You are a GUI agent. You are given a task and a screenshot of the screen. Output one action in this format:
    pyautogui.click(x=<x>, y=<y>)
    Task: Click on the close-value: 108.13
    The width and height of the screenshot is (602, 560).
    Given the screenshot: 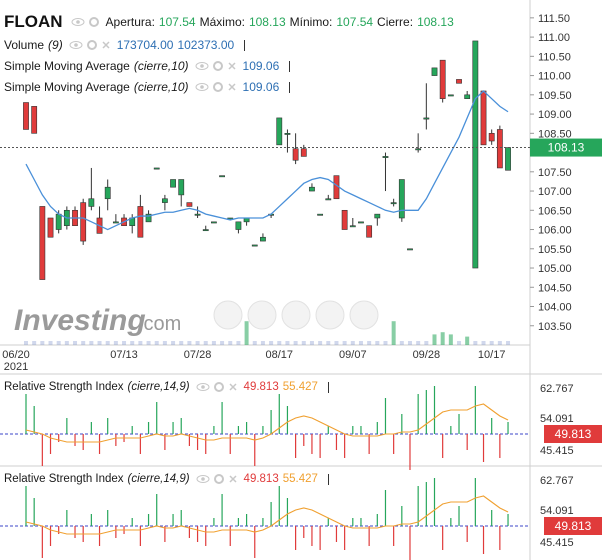 What is the action you would take?
    pyautogui.click(x=435, y=22)
    